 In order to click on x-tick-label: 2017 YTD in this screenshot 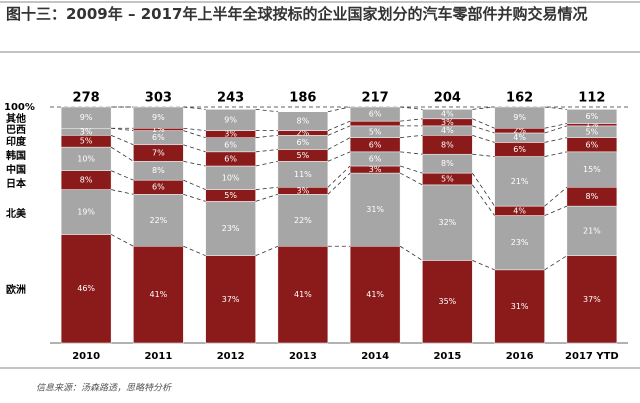, I will do `click(592, 356)`.